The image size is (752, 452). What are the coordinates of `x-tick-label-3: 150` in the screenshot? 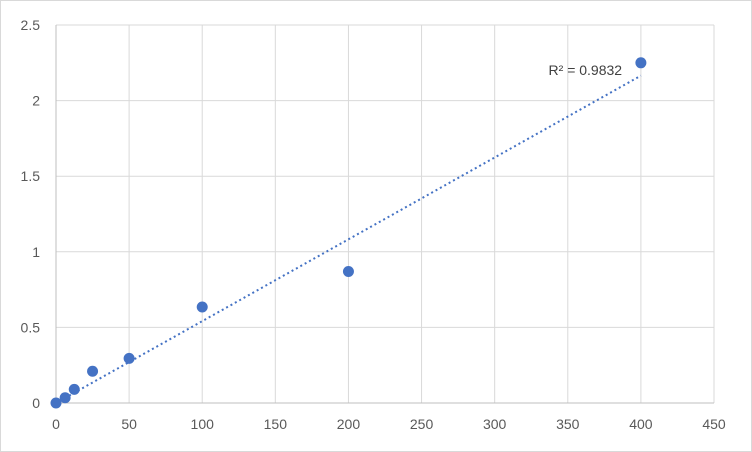 It's located at (276, 424).